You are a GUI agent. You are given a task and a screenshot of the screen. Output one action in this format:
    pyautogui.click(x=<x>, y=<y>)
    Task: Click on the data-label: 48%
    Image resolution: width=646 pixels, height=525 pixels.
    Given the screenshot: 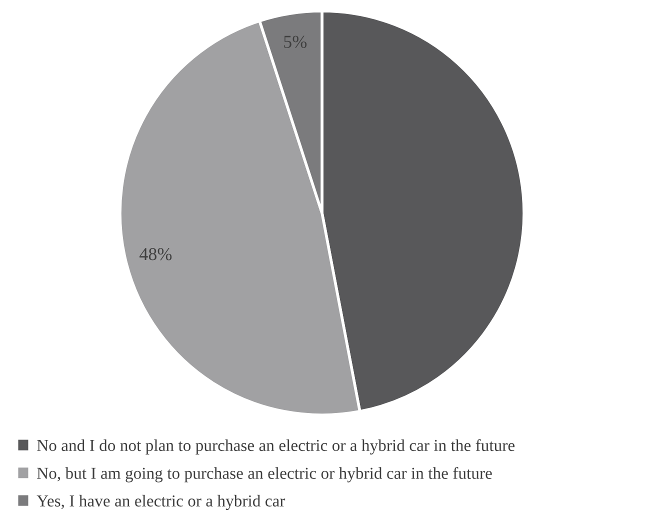 What is the action you would take?
    pyautogui.click(x=156, y=254)
    